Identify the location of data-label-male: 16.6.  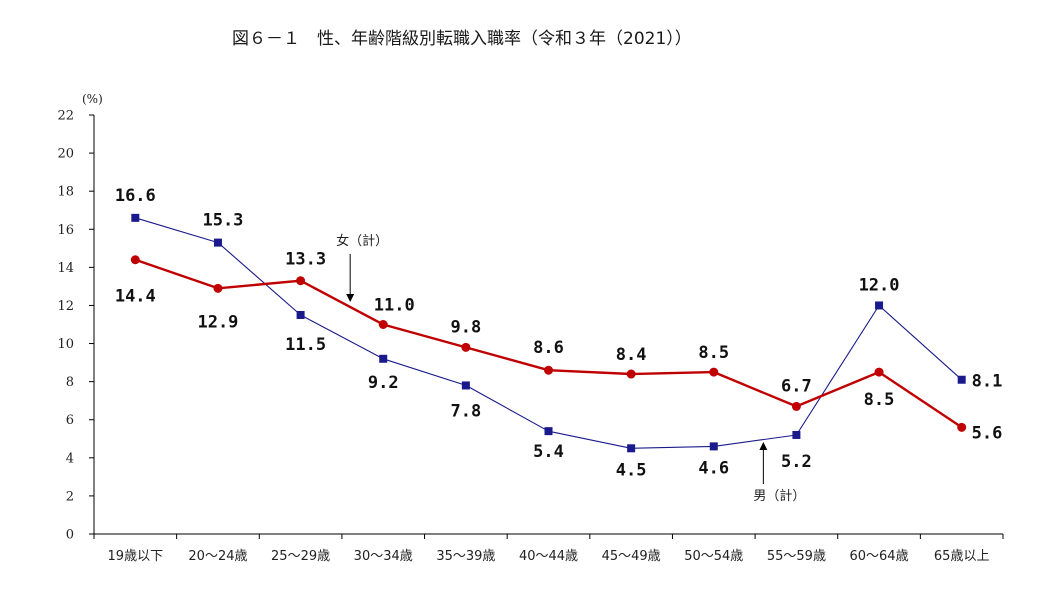
(135, 196).